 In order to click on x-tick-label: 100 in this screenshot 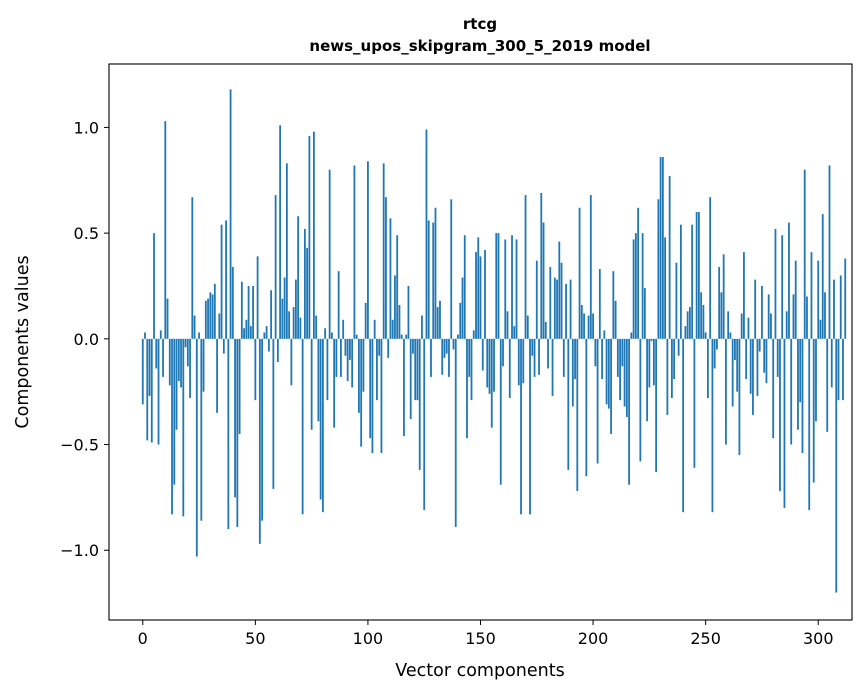, I will do `click(368, 638)`.